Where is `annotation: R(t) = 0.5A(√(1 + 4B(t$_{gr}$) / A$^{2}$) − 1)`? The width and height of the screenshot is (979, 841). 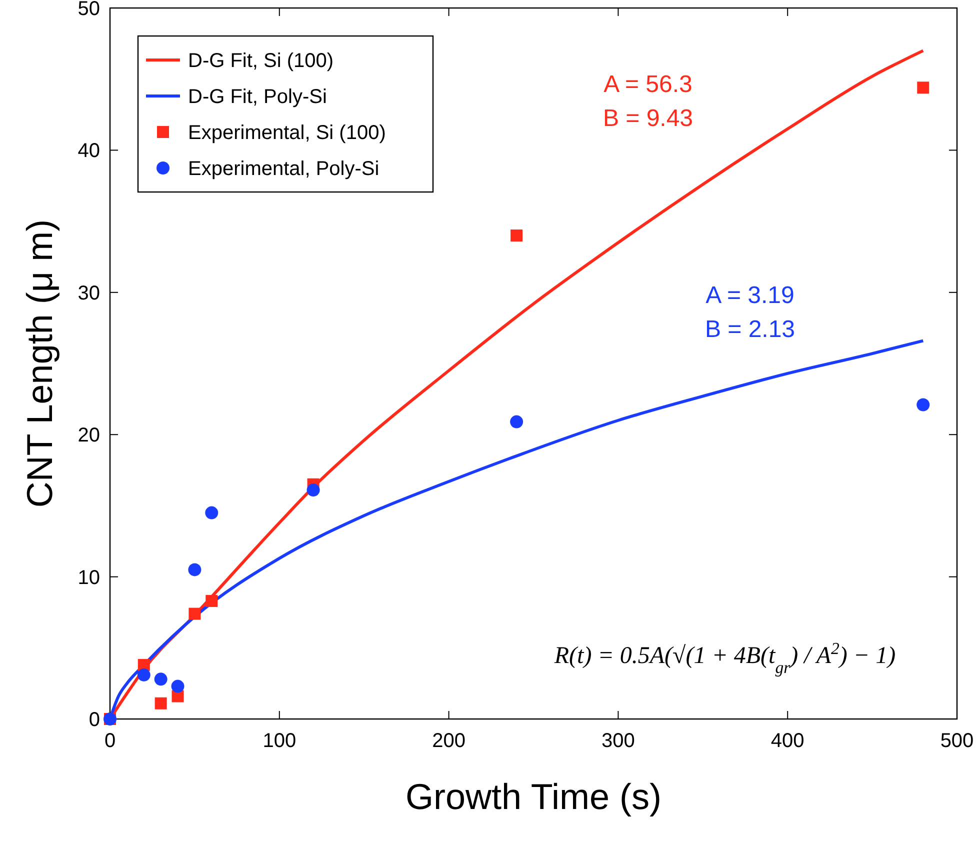 annotation: R(t) = 0.5A(√(1 + 4B(t$_{gr}$) / A$^{2}$) − 1) is located at coordinates (724, 657).